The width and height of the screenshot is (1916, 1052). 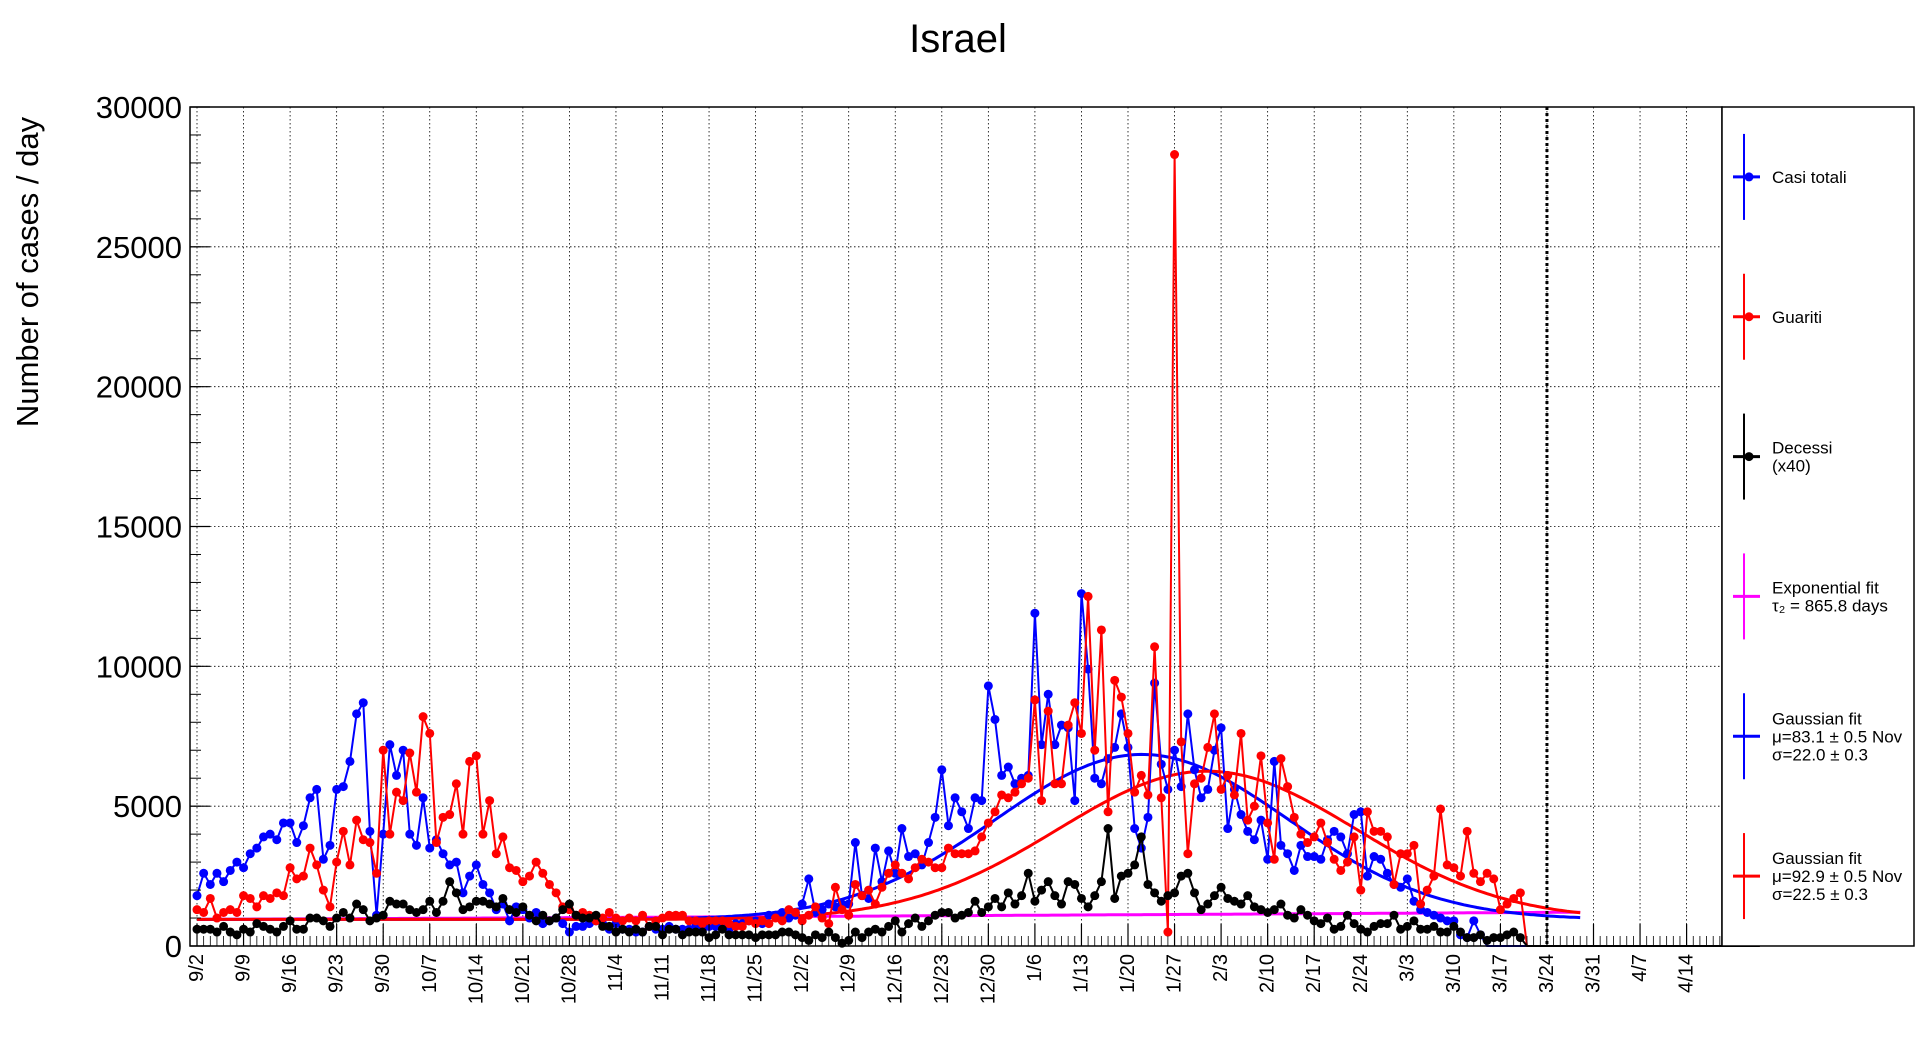 I want to click on y-tick-label: 20000, so click(x=139, y=387).